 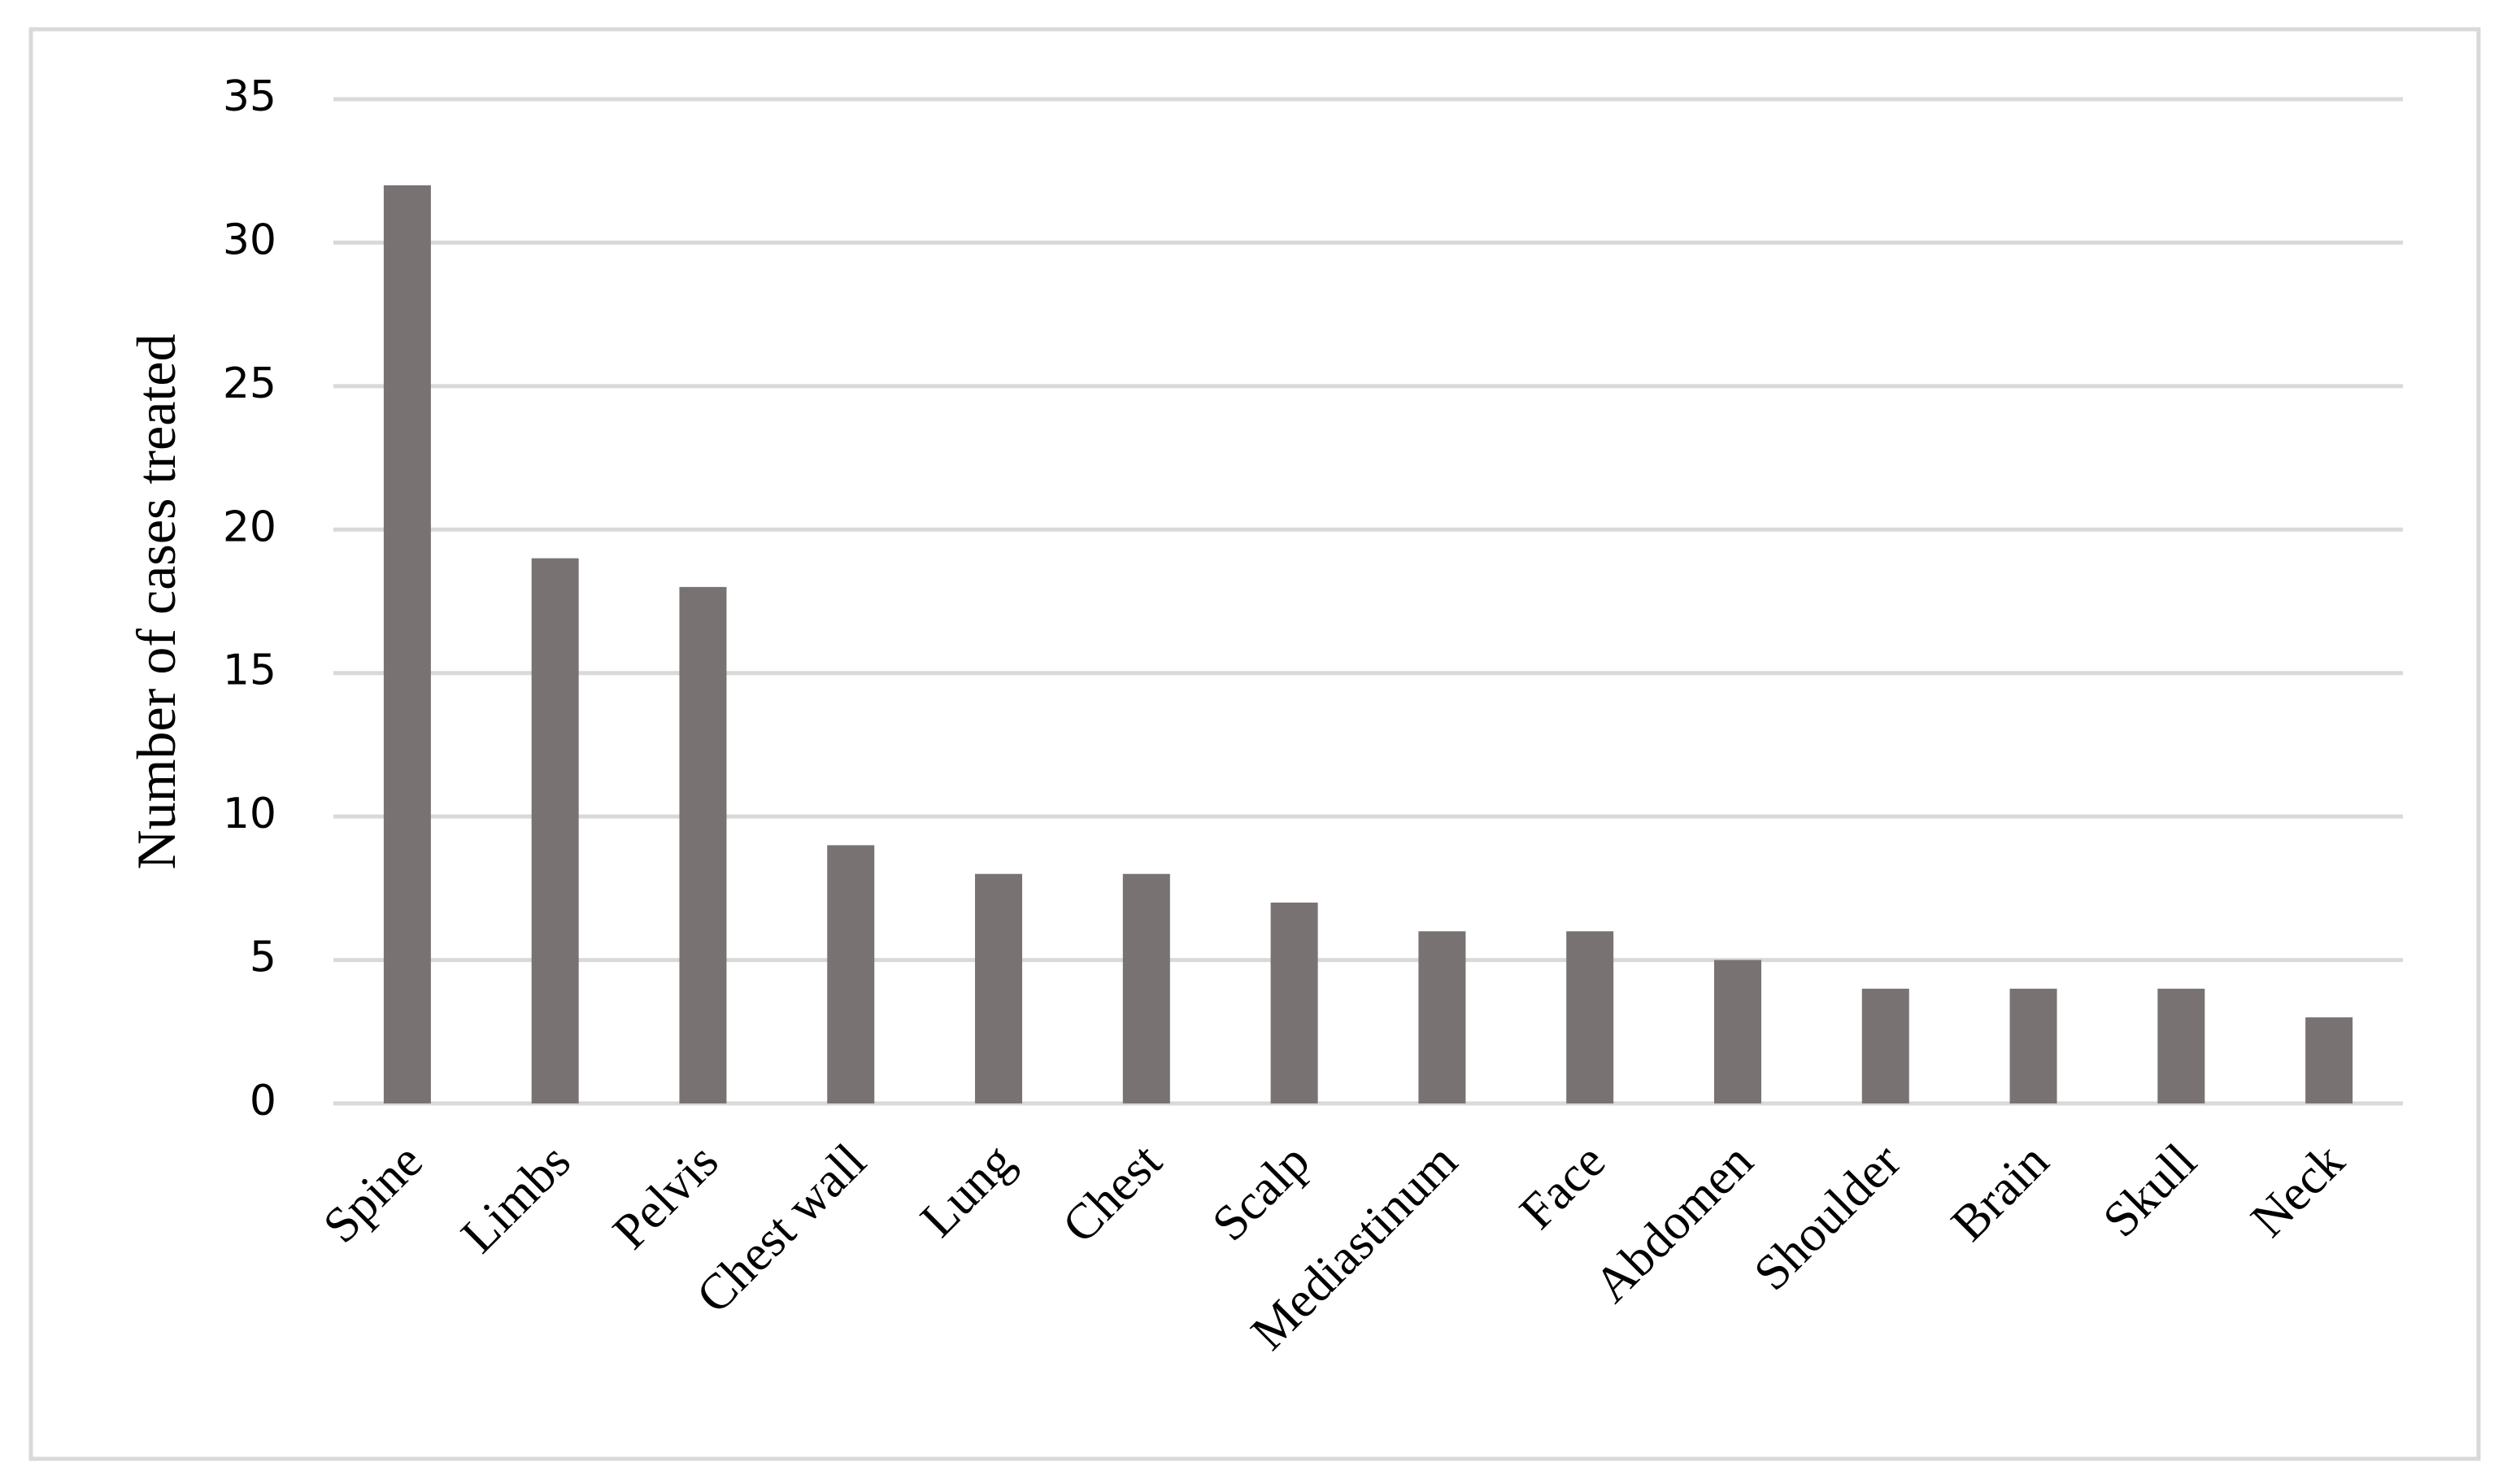 I want to click on y-tick-label: 15, so click(x=249, y=670).